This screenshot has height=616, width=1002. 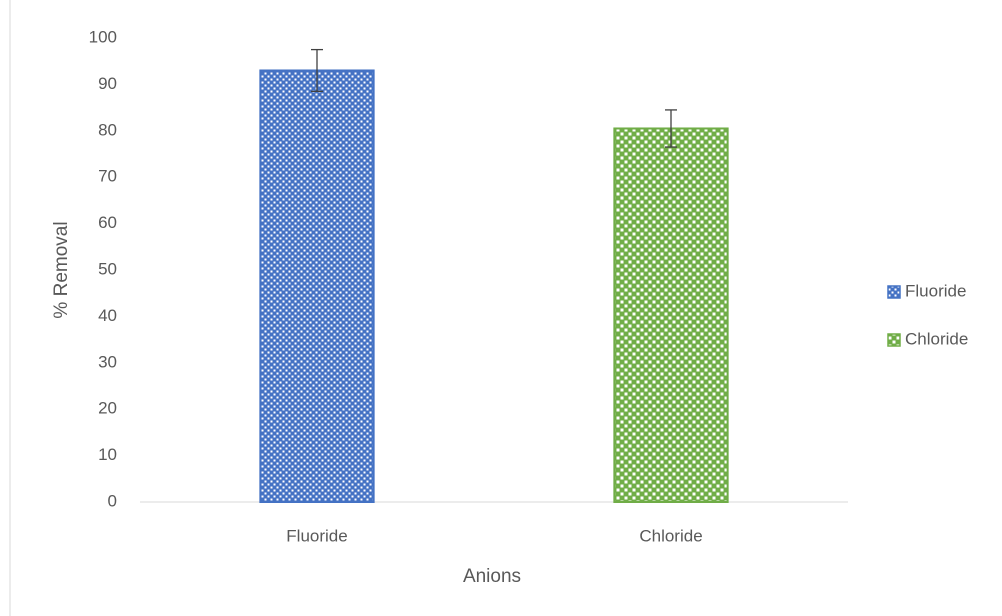 I want to click on y-tick-label: 90, so click(x=107, y=83).